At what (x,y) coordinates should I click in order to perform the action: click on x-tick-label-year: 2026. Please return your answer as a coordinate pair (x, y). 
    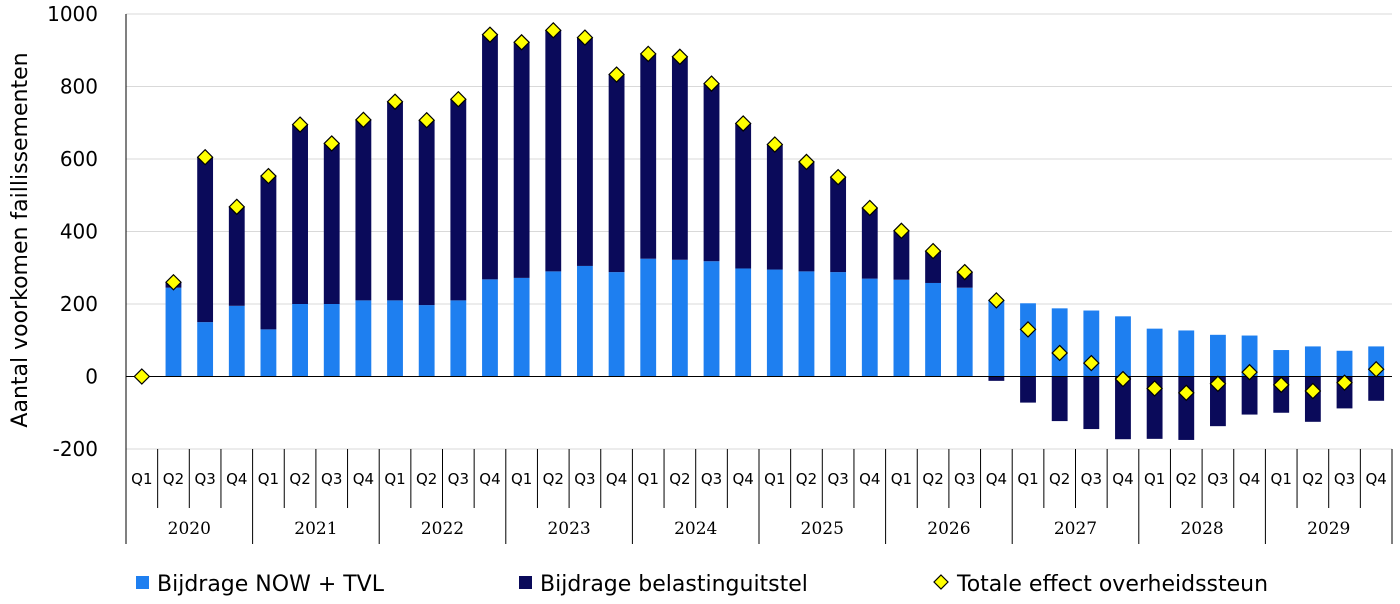
    Looking at the image, I should click on (948, 529).